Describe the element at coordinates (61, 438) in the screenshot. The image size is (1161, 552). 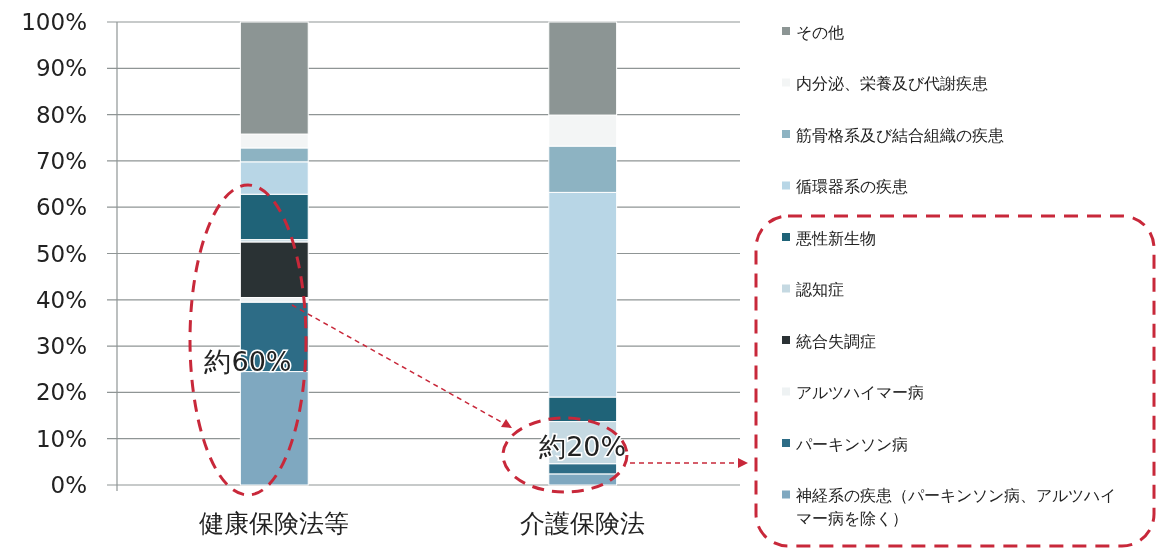
I see `y-tick-label: 10%` at that location.